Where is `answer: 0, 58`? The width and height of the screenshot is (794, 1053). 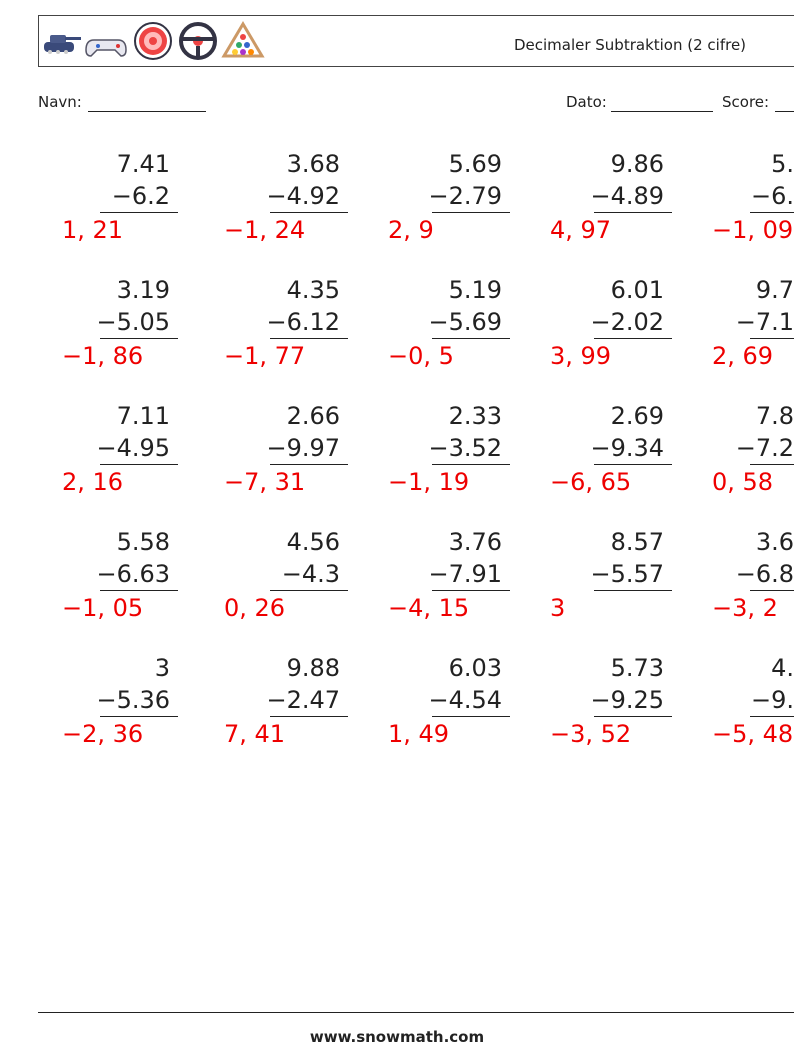
answer: 0, 58 is located at coordinates (743, 482).